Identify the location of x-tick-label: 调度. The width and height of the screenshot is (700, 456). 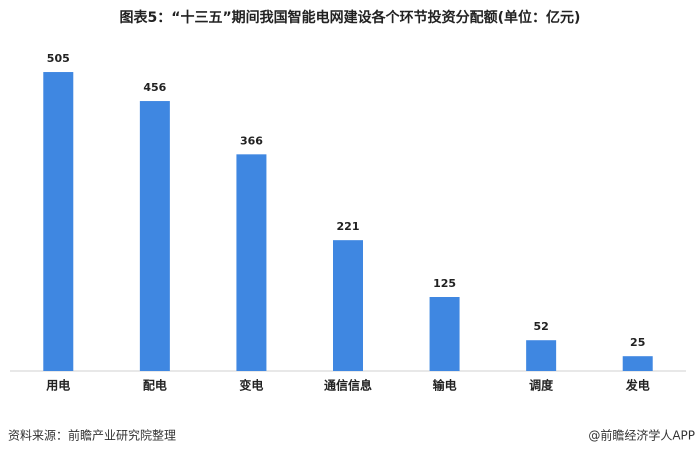
(541, 385).